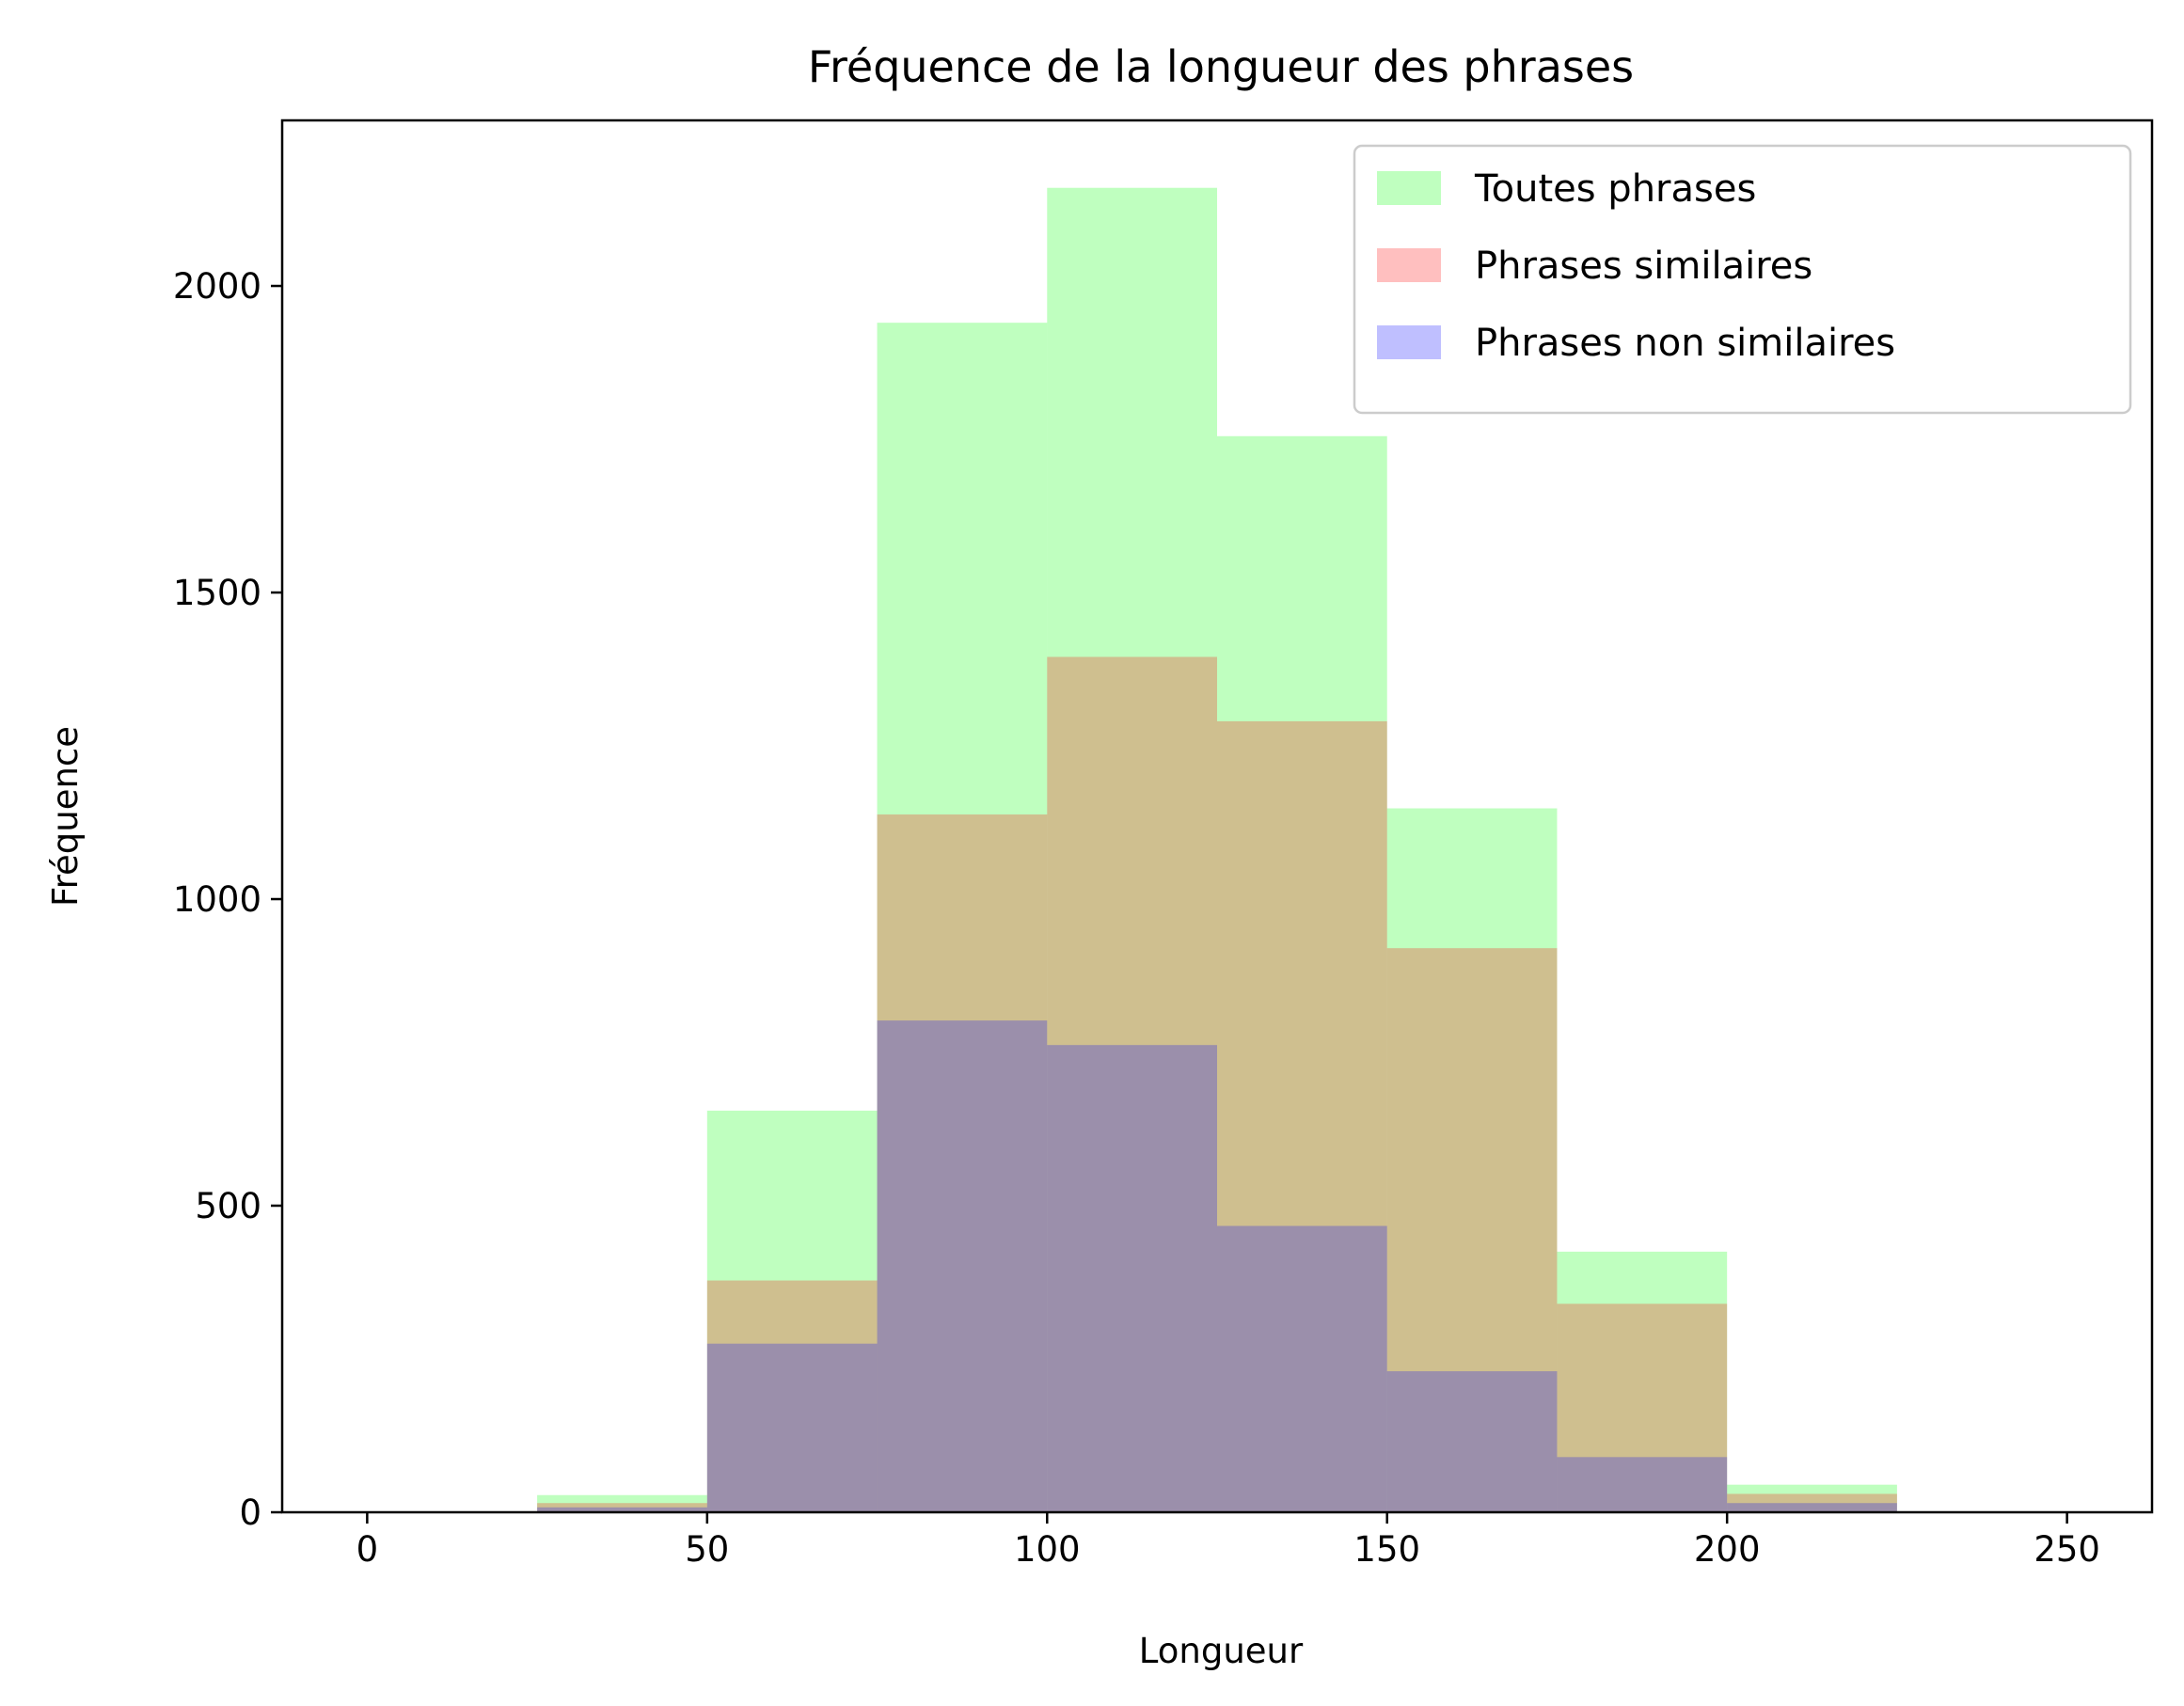  What do you see at coordinates (1615, 189) in the screenshot?
I see `legend-label-1: Toutes phrases` at bounding box center [1615, 189].